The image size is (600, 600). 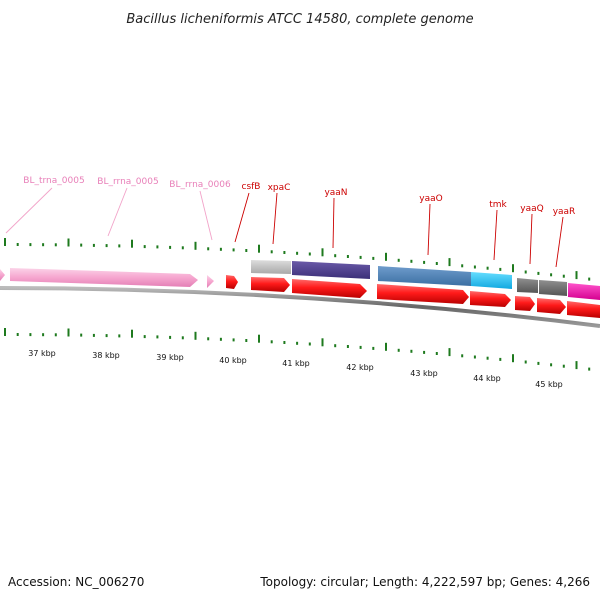 I want to click on accession-text: Accession: NC_006270, so click(x=76, y=582).